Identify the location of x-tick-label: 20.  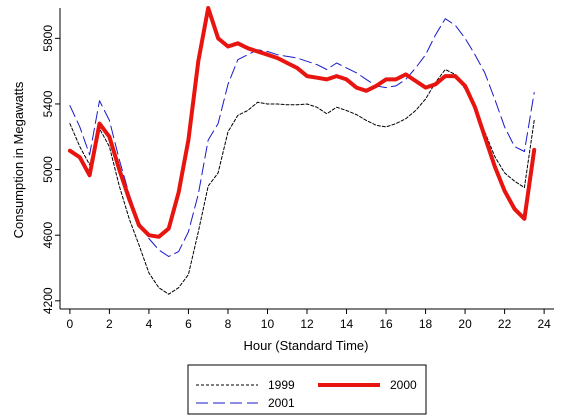
(465, 324).